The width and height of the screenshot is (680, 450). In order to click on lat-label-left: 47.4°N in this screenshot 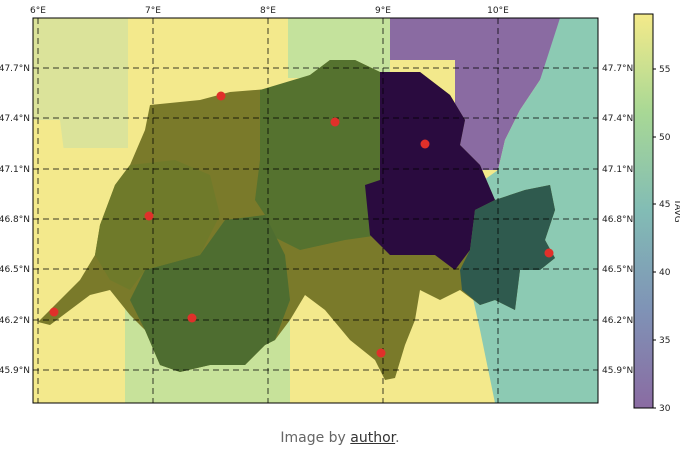, I will do `click(15, 119)`.